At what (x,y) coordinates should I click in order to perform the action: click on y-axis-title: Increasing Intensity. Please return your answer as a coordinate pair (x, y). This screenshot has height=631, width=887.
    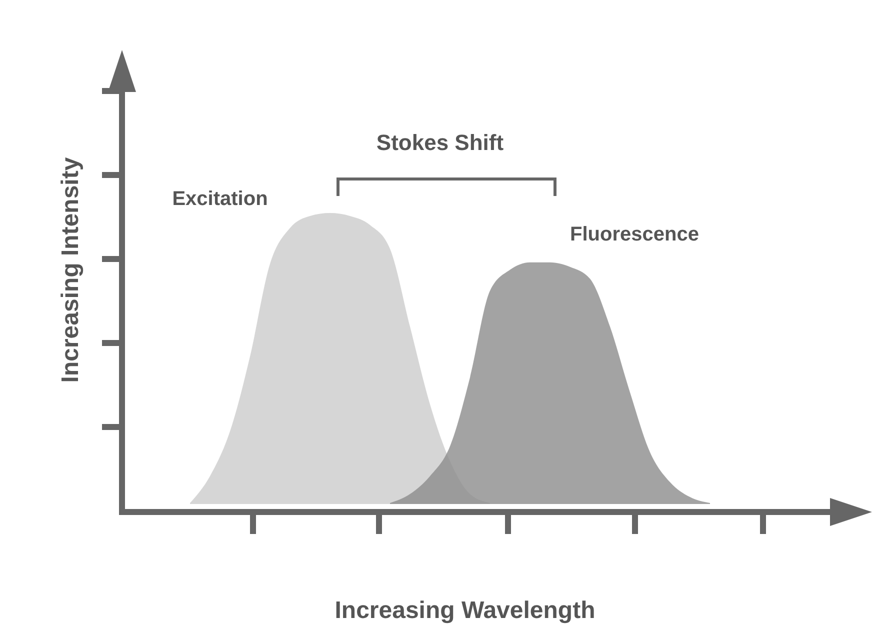
    Looking at the image, I should click on (70, 269).